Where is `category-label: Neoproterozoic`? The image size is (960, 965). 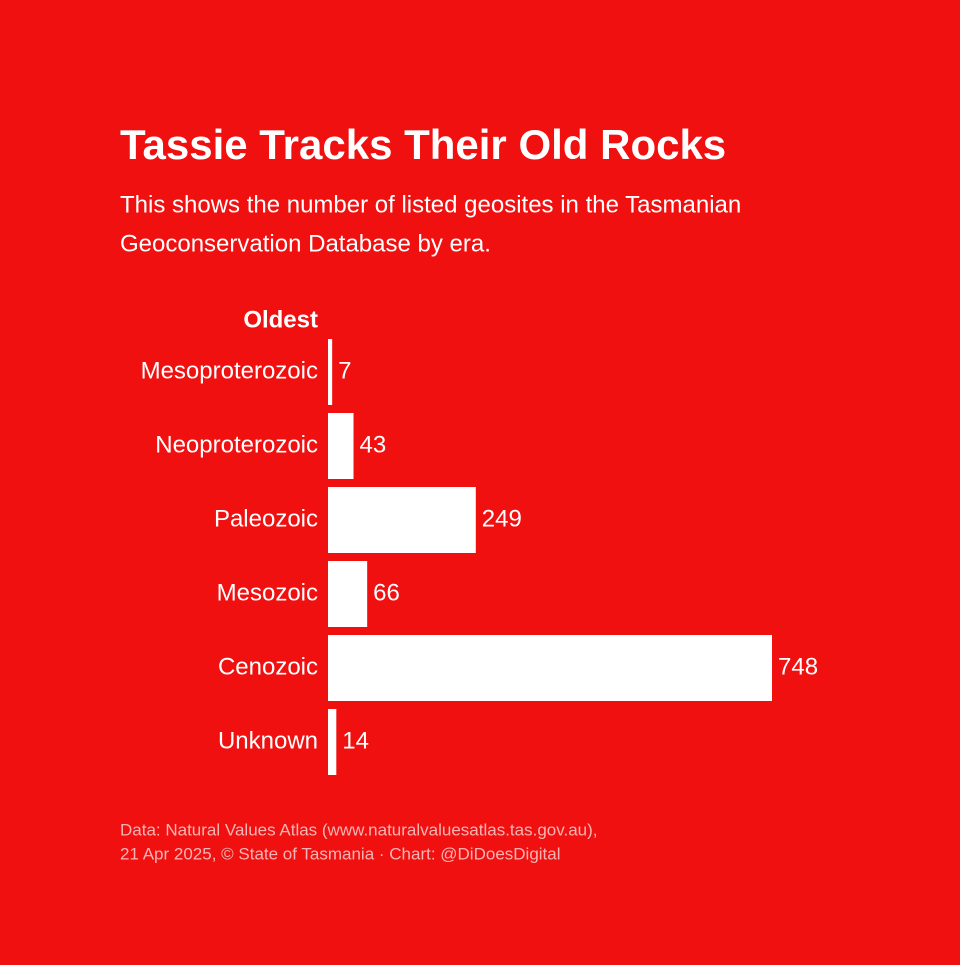
category-label: Neoproterozoic is located at coordinates (236, 444).